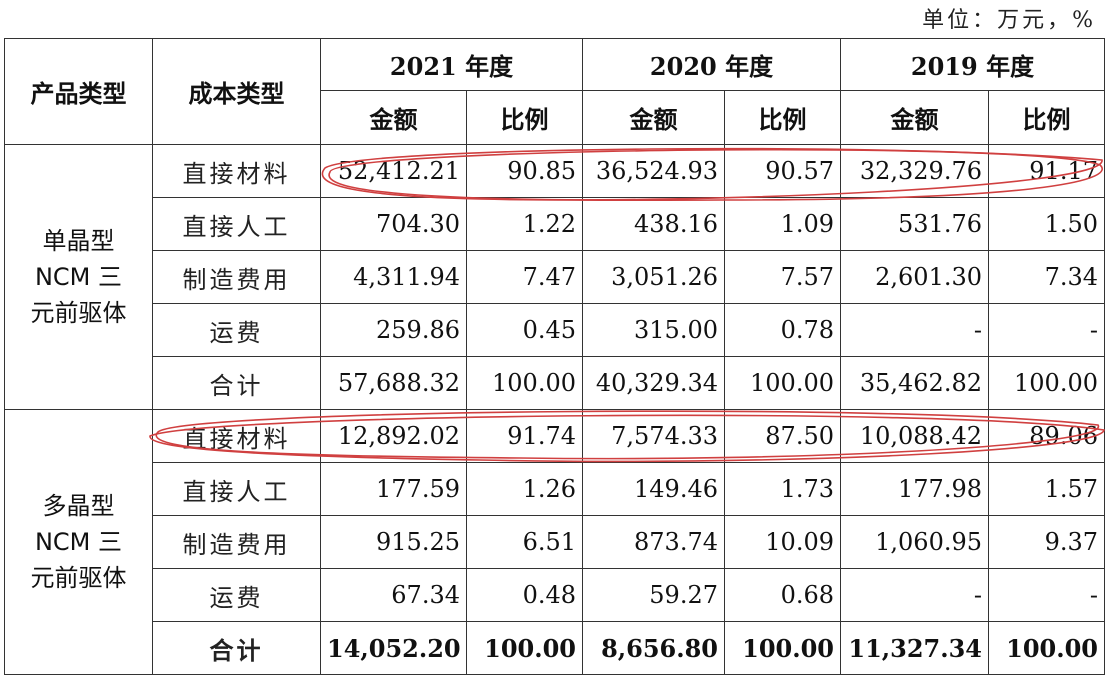 This screenshot has width=1108, height=676. I want to click on product-type-line: 多晶型, so click(78, 506).